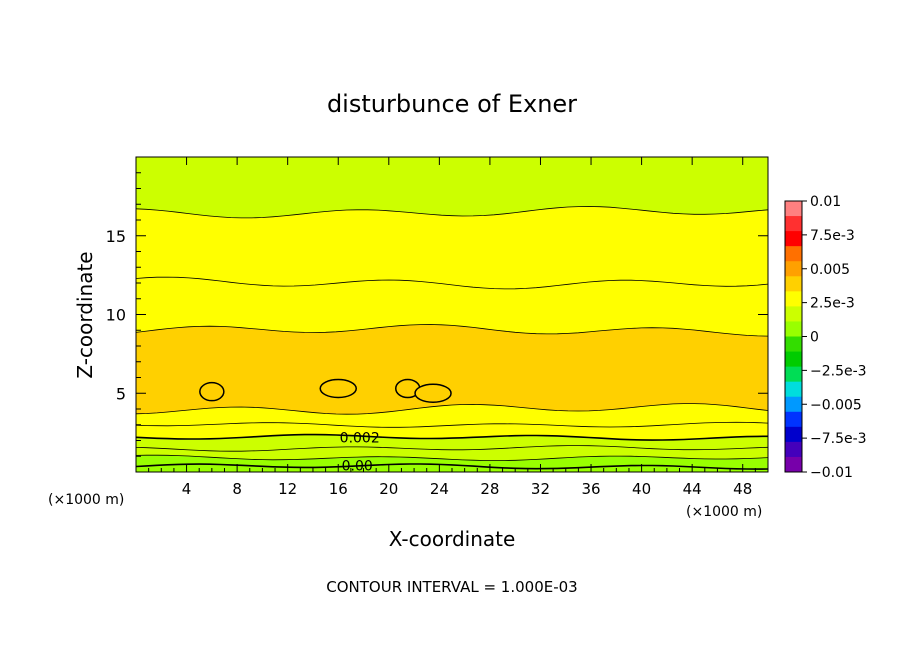 This screenshot has width=904, height=654. I want to click on x-tick-label: 8, so click(237, 489).